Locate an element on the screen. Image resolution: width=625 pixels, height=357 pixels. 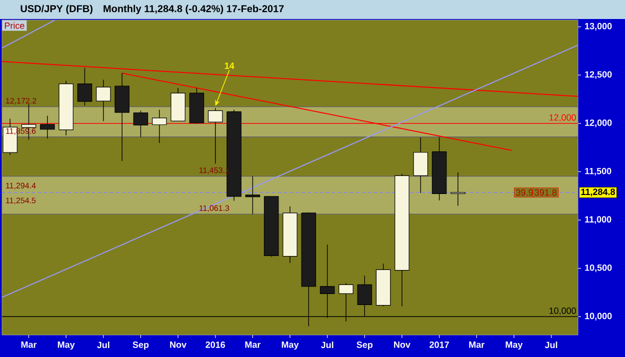
y-tick-label: 12,000 is located at coordinates (598, 124).